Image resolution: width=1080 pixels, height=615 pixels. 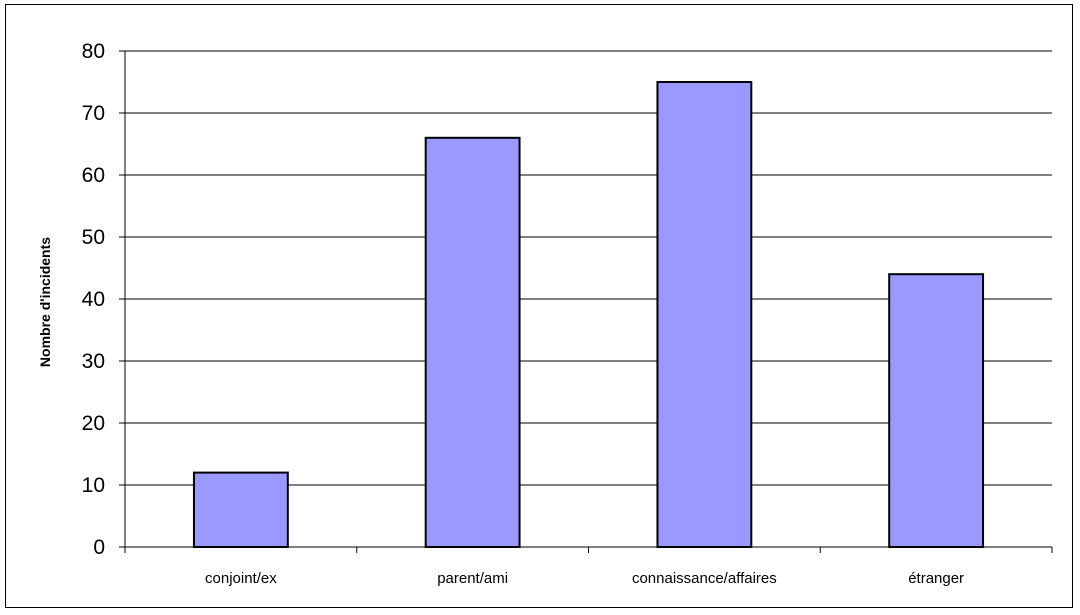 I want to click on y-tick-label: 50, so click(x=93, y=237).